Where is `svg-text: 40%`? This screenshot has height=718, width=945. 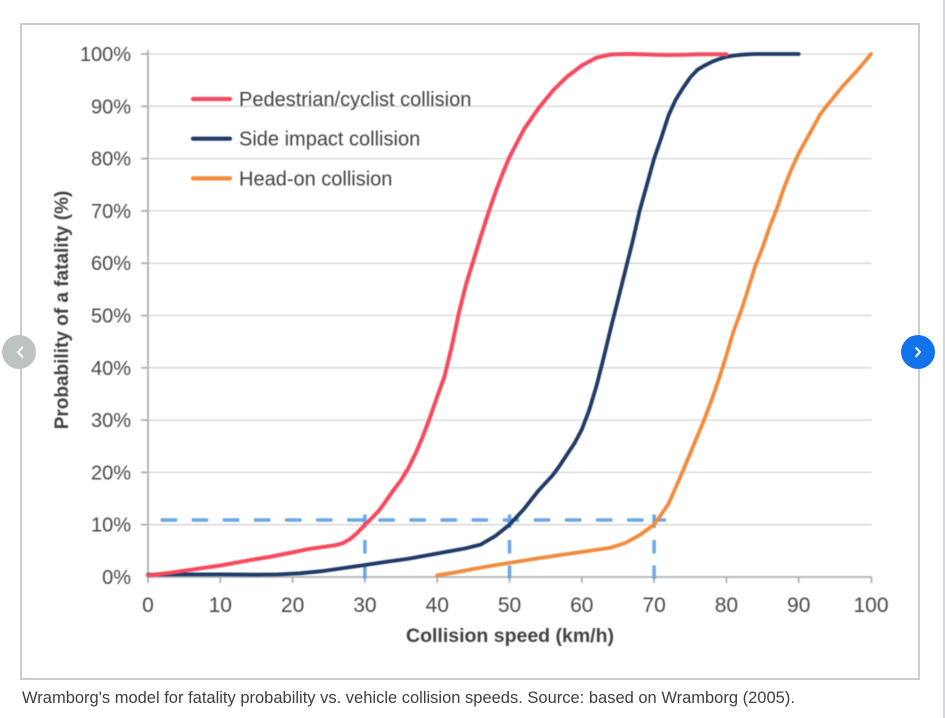 svg-text: 40% is located at coordinates (111, 369).